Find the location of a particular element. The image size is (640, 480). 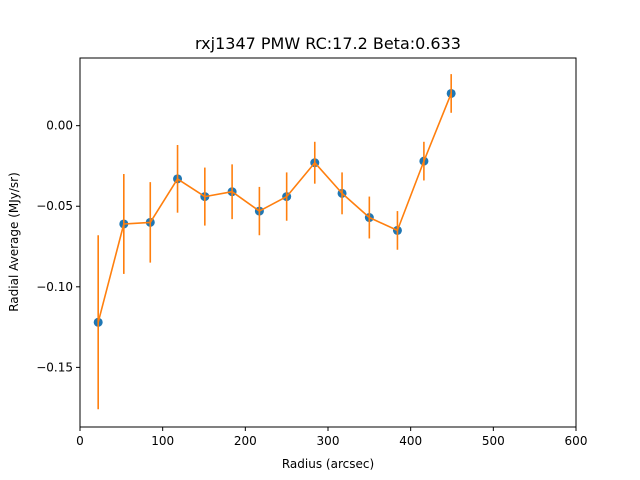

chart-title: rxj1347 PMW RC:17.2 Beta:0.633 is located at coordinates (328, 43).